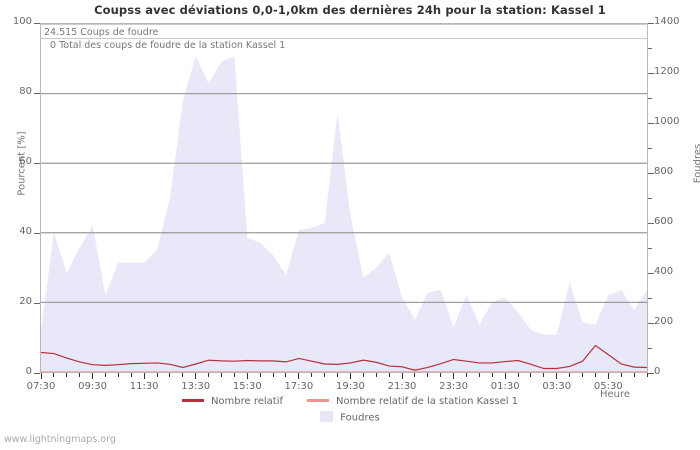 The height and width of the screenshot is (450, 700). I want to click on annotation-divider, so click(344, 38).